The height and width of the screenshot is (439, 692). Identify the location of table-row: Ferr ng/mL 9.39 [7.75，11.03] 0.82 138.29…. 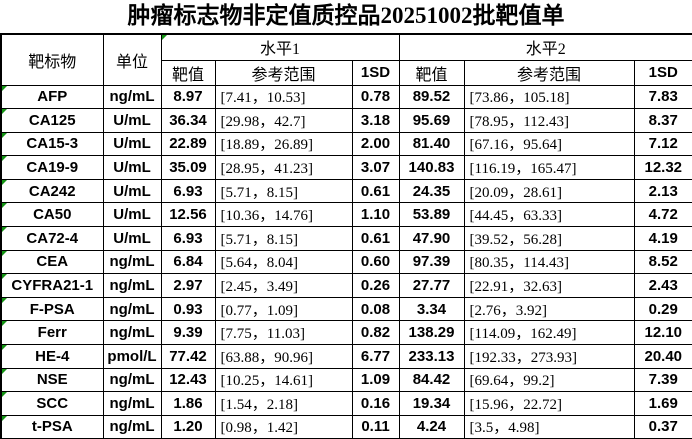
(346, 333).